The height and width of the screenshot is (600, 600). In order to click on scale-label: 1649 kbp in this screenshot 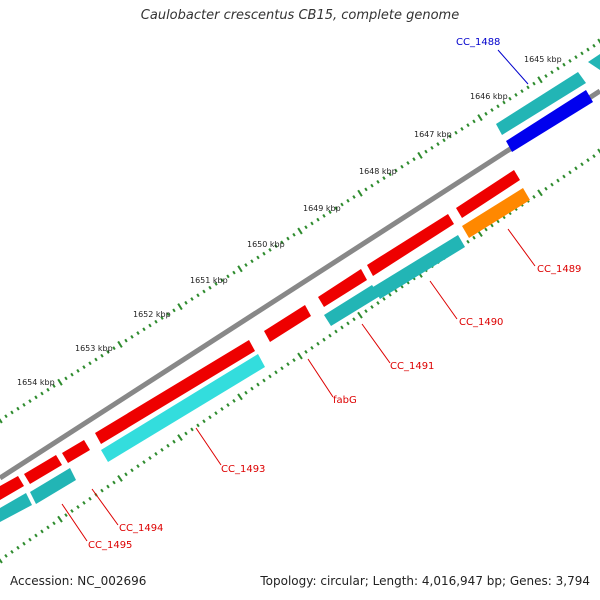, I will do `click(322, 208)`.